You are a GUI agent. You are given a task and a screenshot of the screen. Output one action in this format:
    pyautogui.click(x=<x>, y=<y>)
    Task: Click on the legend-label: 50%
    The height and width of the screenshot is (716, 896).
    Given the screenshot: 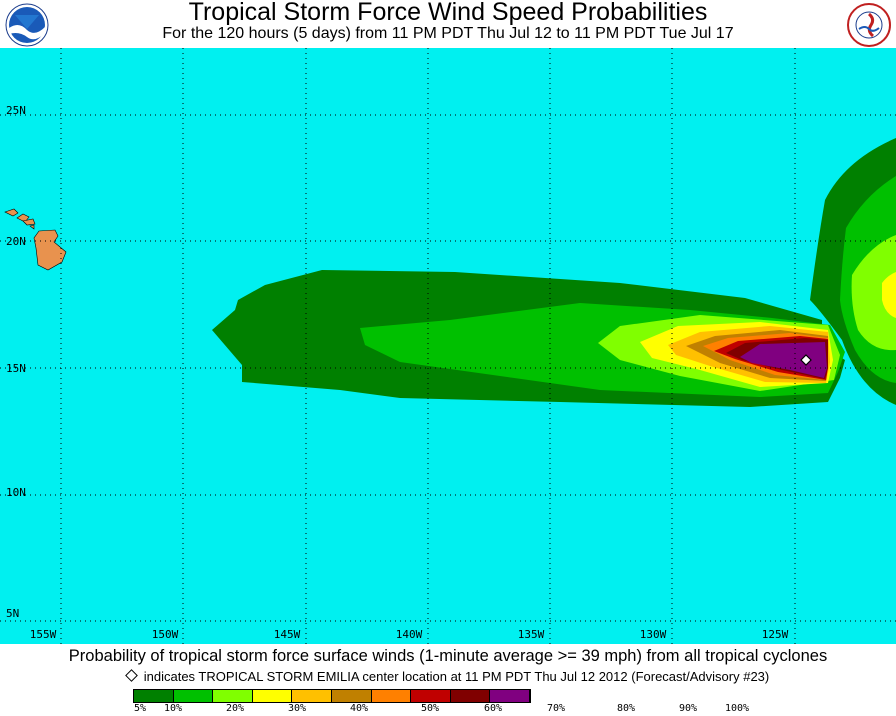 What is the action you would take?
    pyautogui.click(x=430, y=708)
    